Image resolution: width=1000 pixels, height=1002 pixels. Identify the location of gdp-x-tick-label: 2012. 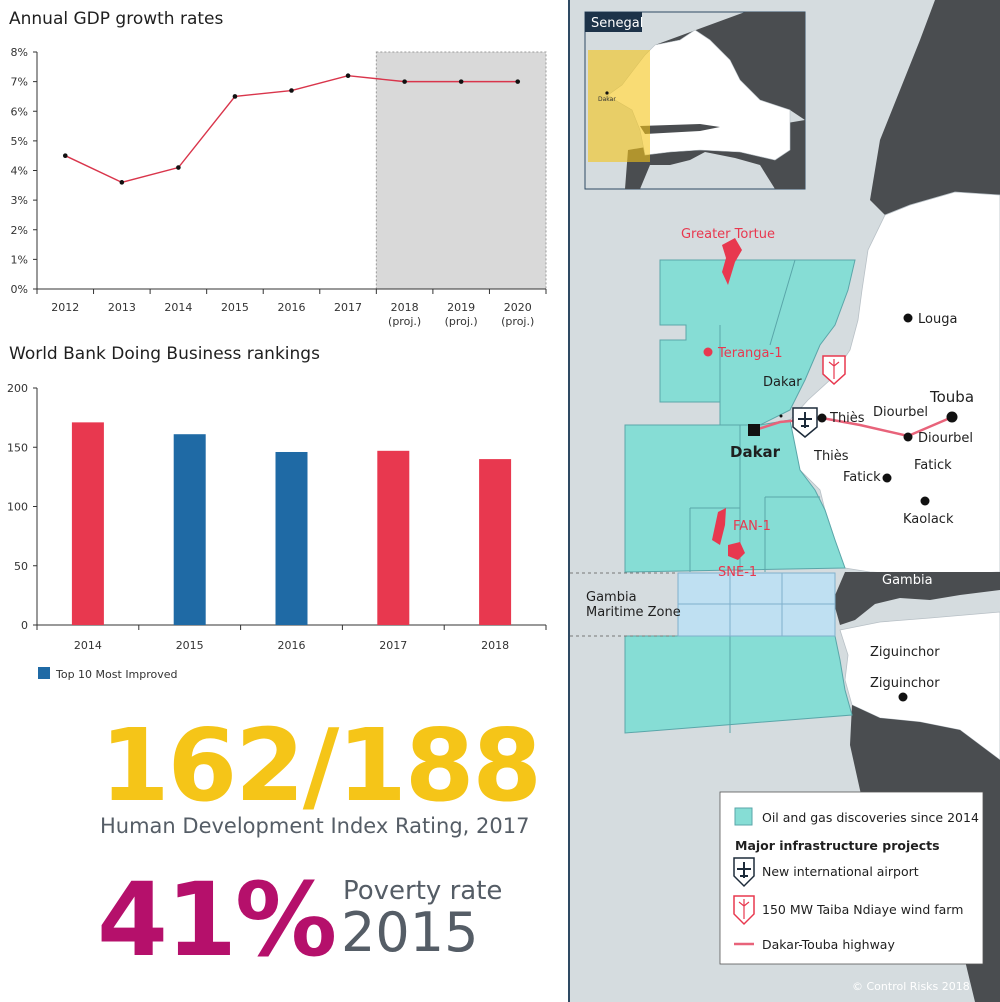
(65, 307).